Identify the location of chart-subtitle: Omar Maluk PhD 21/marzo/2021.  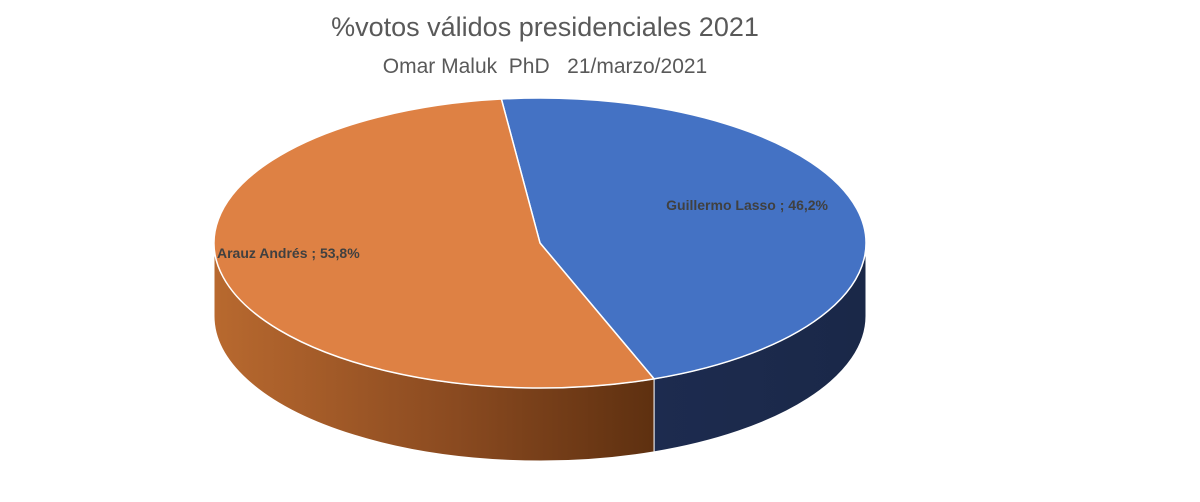
(545, 66).